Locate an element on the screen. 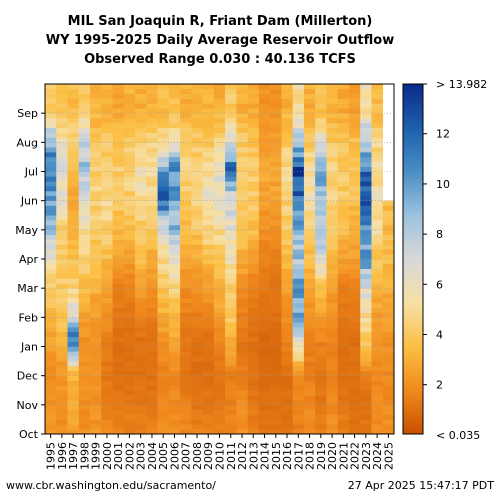 The image size is (500, 500). x-tick-label: 2022 is located at coordinates (355, 456).